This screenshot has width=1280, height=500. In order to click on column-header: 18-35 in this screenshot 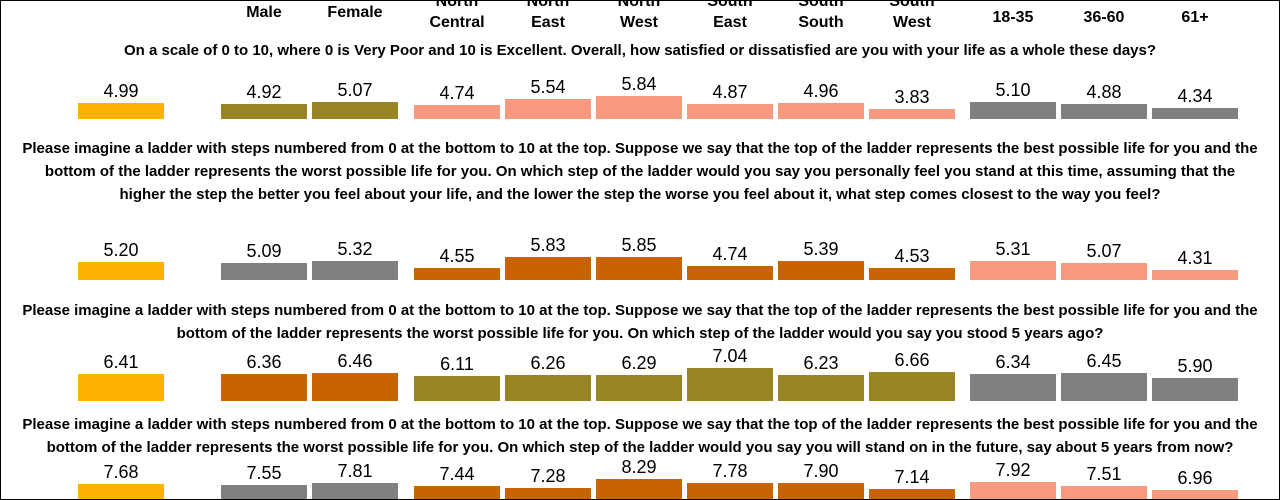, I will do `click(1013, 17)`.